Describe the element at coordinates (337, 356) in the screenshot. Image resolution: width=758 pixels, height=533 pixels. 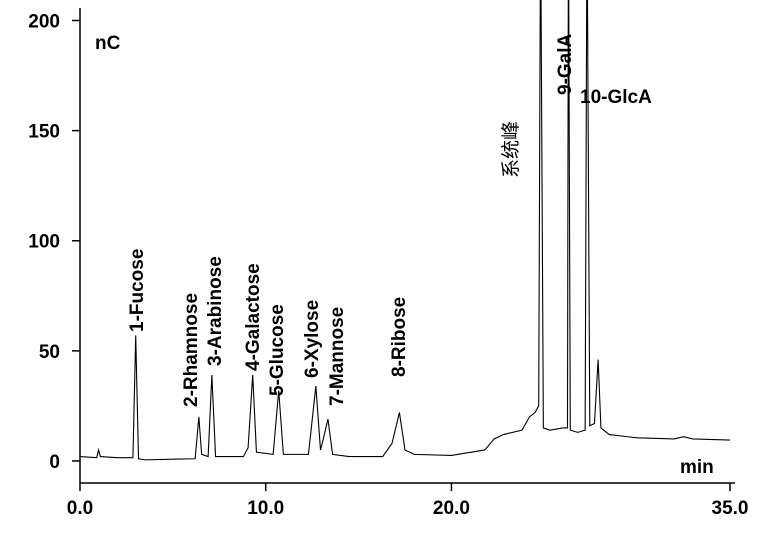
I see `peak-label: 7-Mannose` at that location.